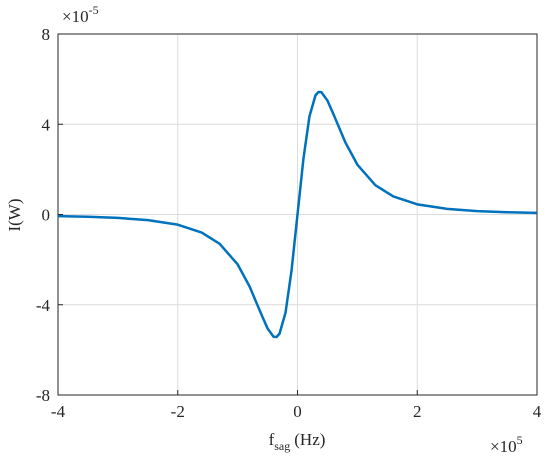 This screenshot has height=470, width=550. Describe the element at coordinates (43, 395) in the screenshot. I see `y-tick-label: -8` at that location.